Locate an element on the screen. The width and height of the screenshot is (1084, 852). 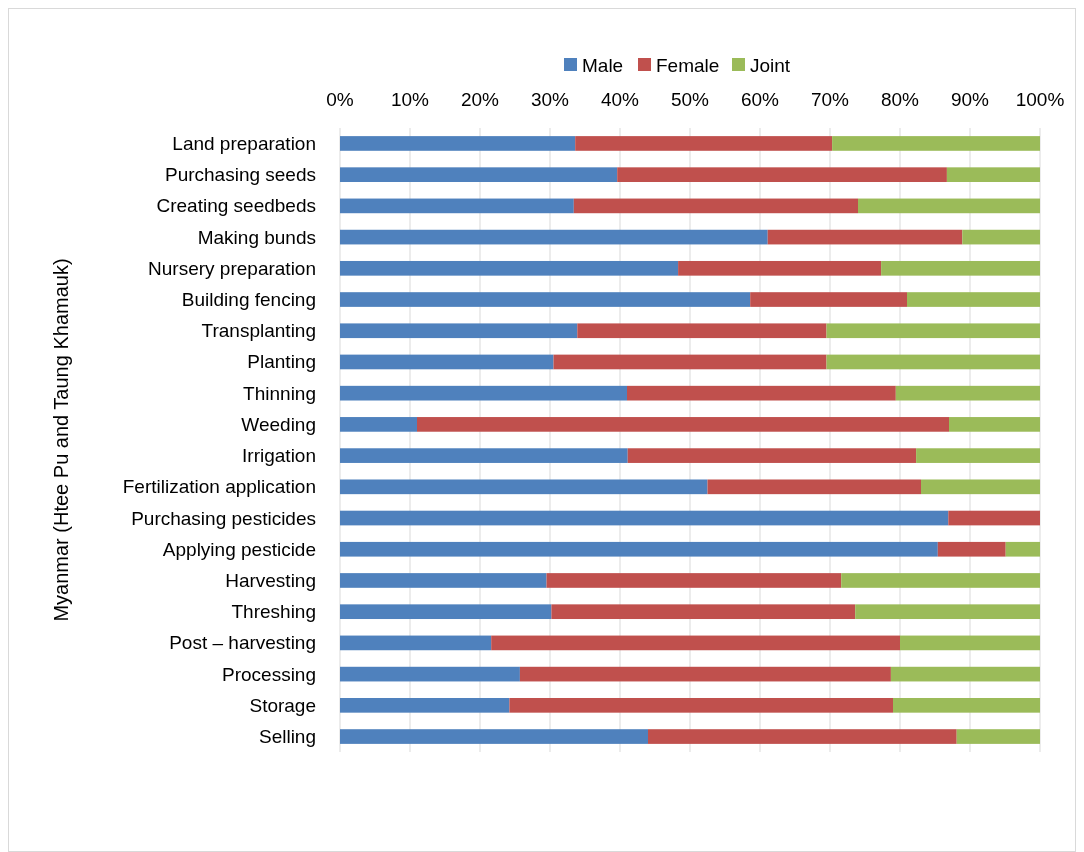
legend-label: Male is located at coordinates (603, 65).